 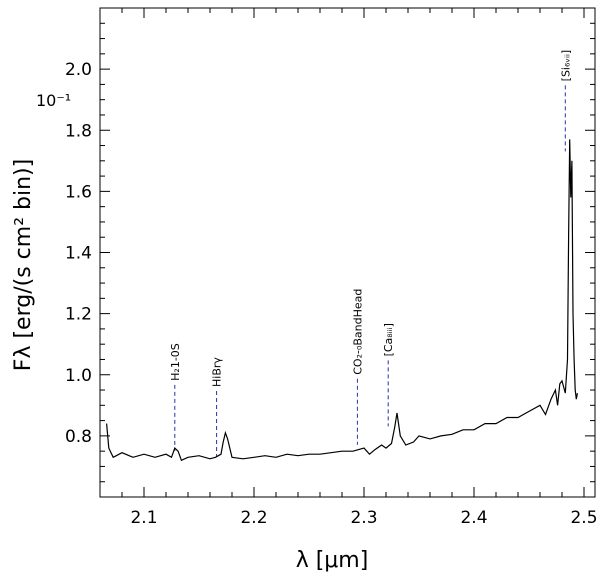 I want to click on y-exponent-label: 10⁻¹, so click(x=53, y=100).